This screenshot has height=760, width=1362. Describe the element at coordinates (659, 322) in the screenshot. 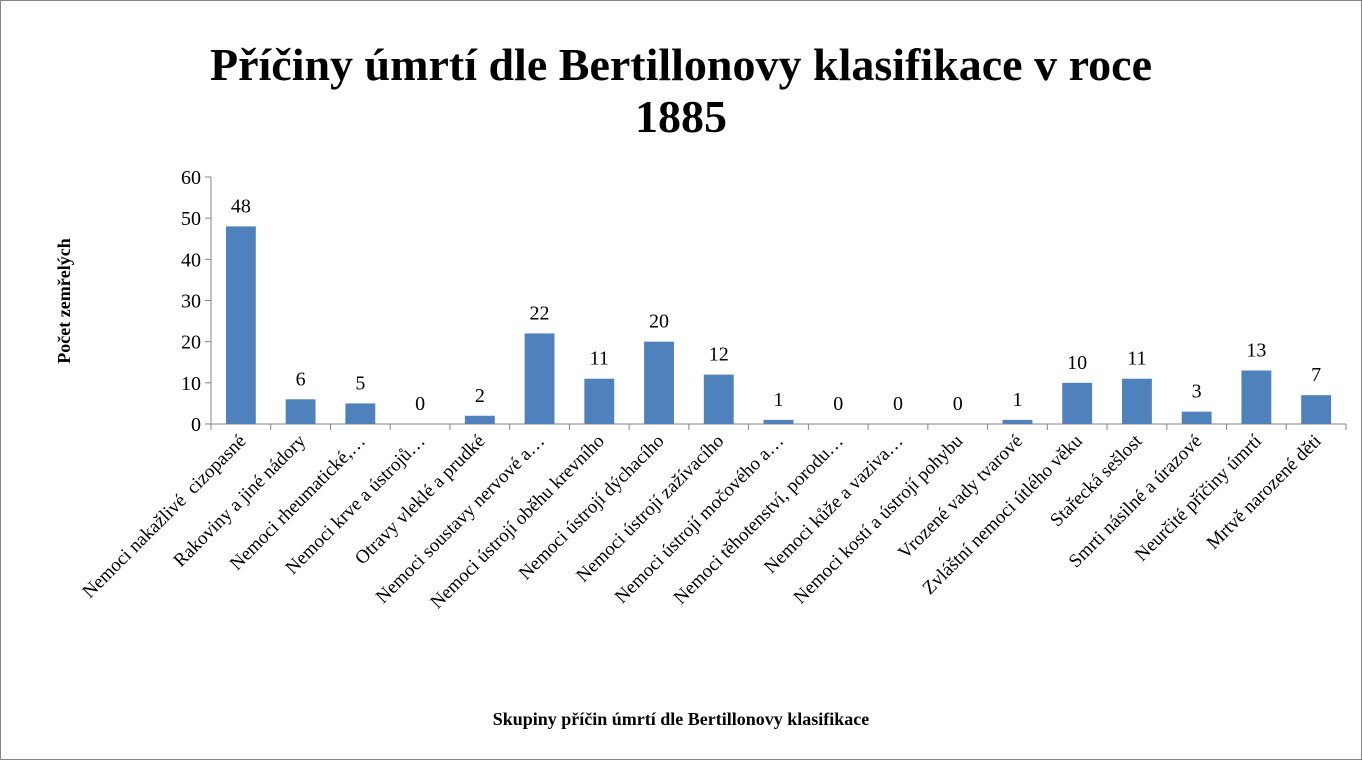

I see `data-label: 20` at that location.